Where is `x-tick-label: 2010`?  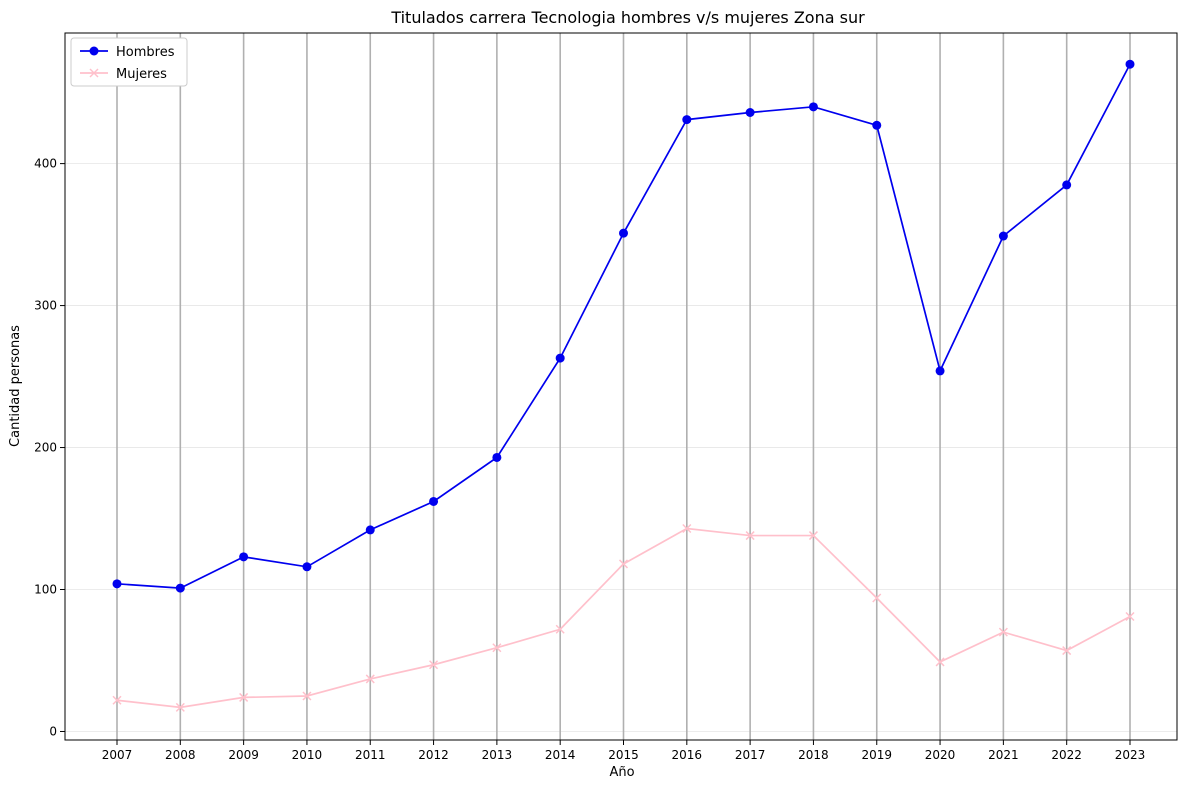 x-tick-label: 2010 is located at coordinates (307, 755).